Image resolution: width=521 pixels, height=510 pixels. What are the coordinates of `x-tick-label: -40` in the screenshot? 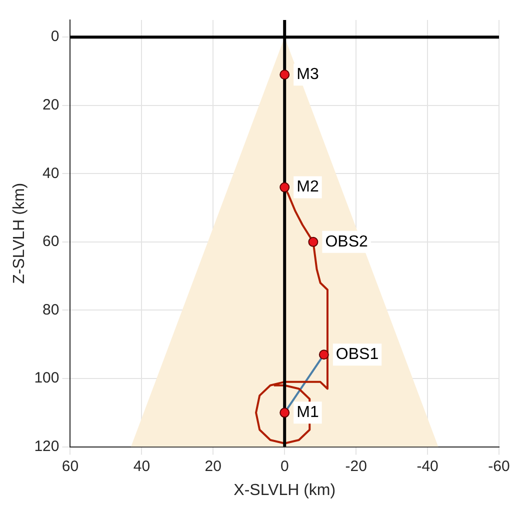 It's located at (427, 466).